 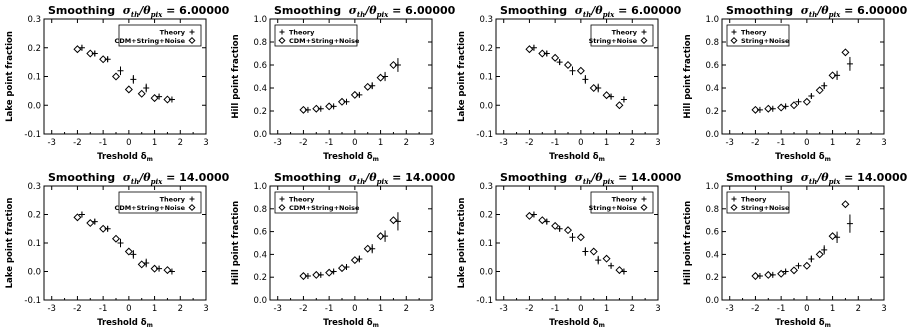 I want to click on y-tick-label: 0.1, so click(x=486, y=78).